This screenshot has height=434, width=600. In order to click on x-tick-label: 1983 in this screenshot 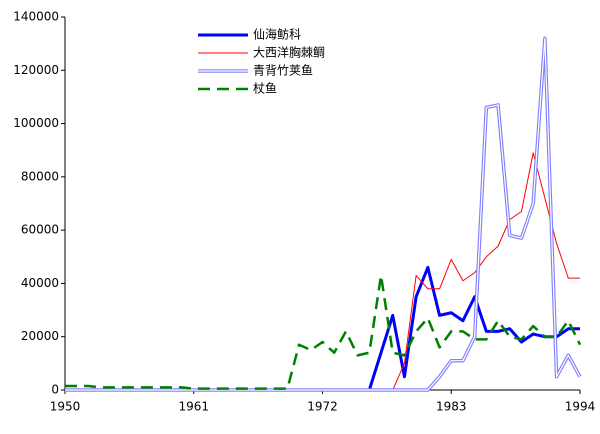, I will do `click(451, 407)`.